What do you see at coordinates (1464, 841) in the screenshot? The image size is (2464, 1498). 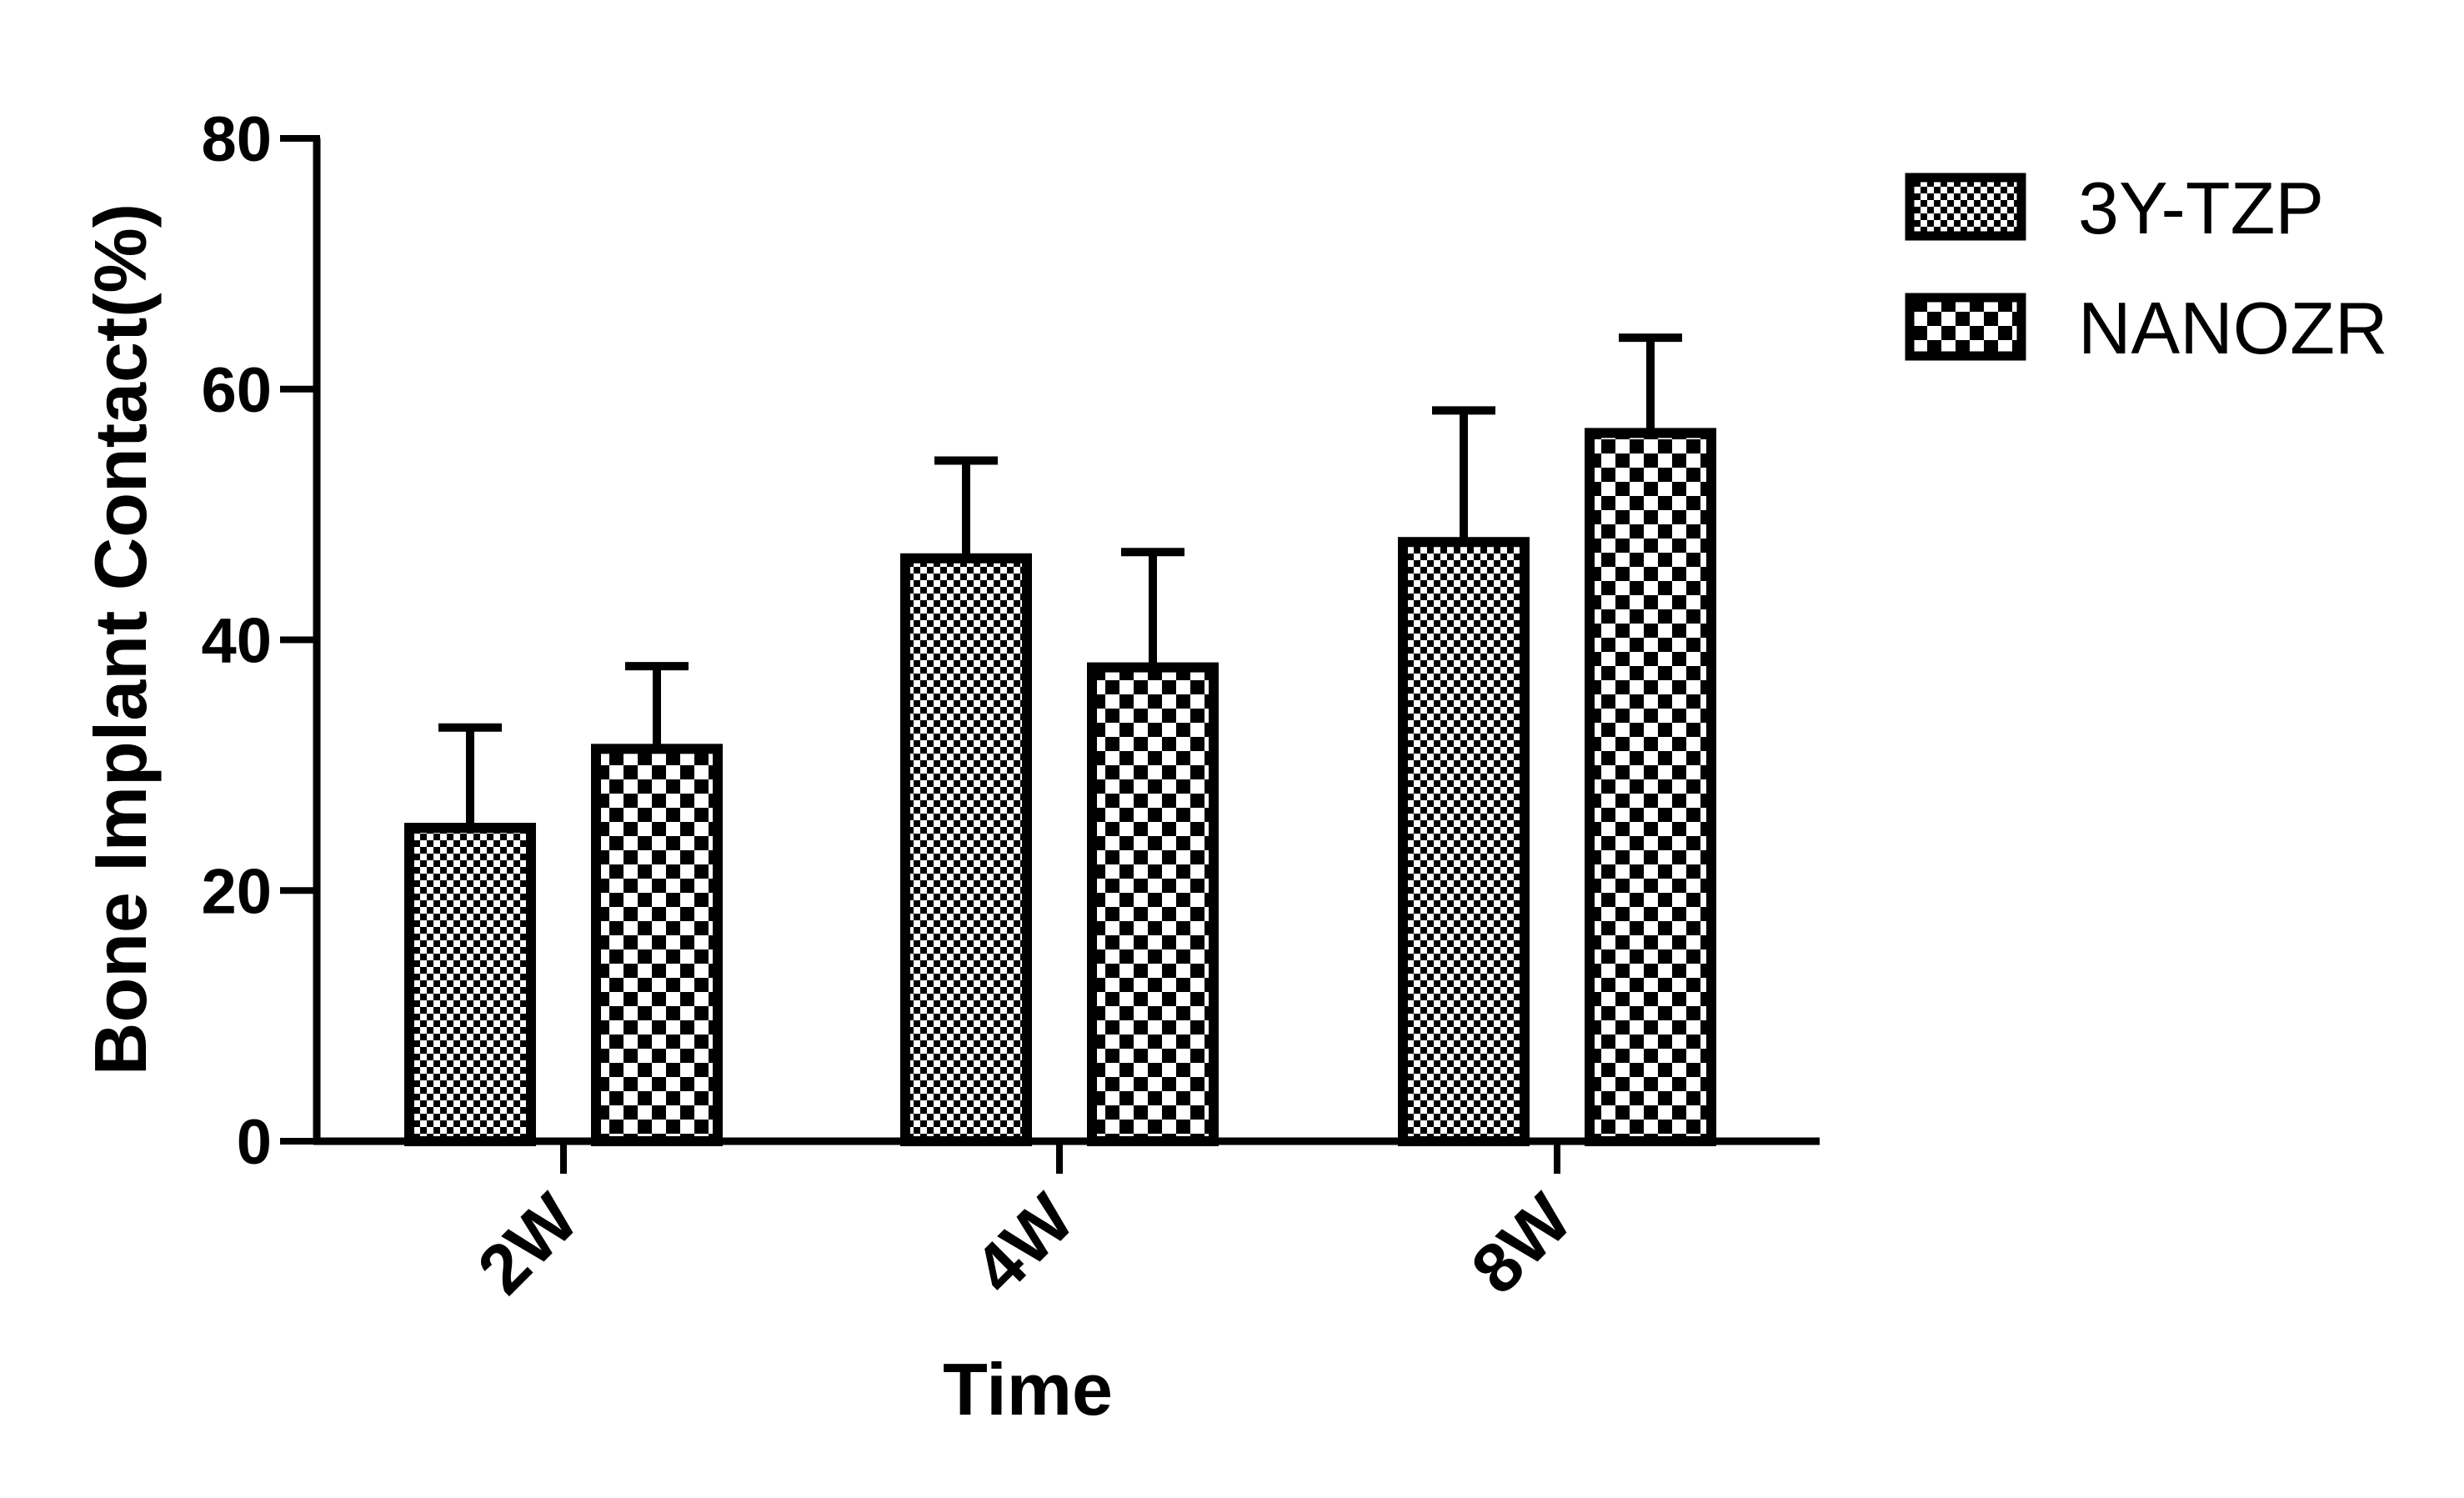 I see `bar-3y-tzp-8w` at bounding box center [1464, 841].